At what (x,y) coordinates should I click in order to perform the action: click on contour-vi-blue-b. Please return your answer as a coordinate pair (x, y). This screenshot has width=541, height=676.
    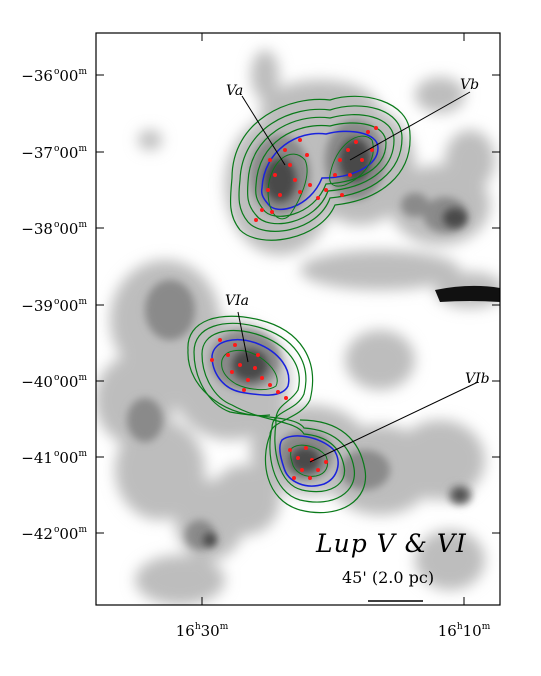
    Looking at the image, I should click on (309, 461).